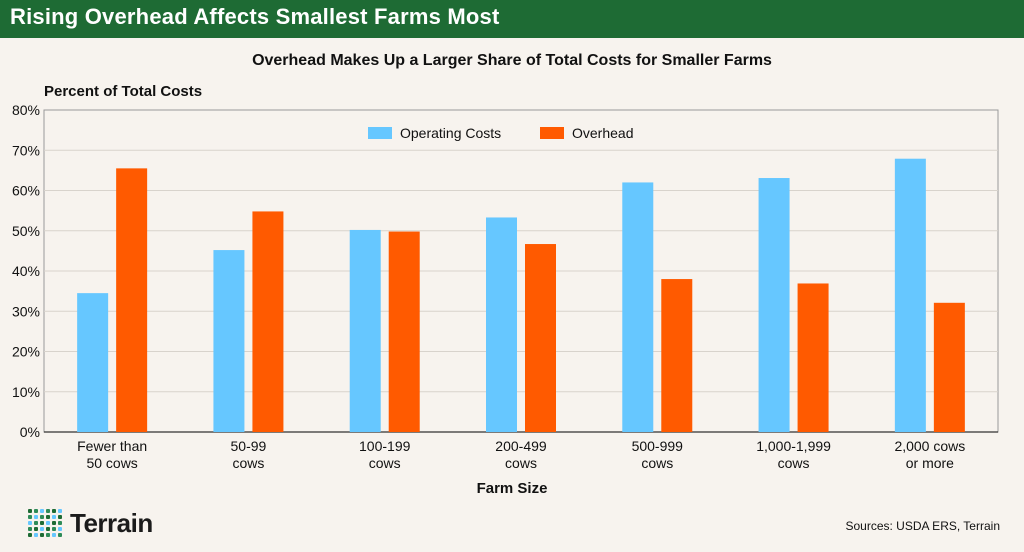 The image size is (1024, 552). What do you see at coordinates (385, 446) in the screenshot?
I see `x-tick-label: 100-199` at bounding box center [385, 446].